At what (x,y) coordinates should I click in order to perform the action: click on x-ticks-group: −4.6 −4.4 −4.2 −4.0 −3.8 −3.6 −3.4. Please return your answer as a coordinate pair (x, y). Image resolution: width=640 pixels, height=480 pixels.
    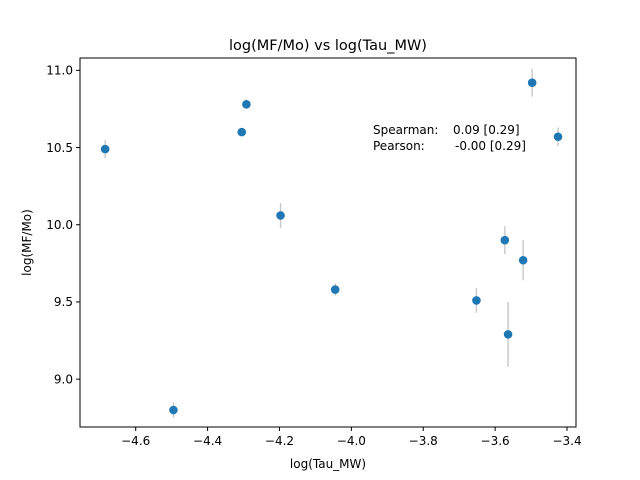
    Looking at the image, I should click on (351, 437).